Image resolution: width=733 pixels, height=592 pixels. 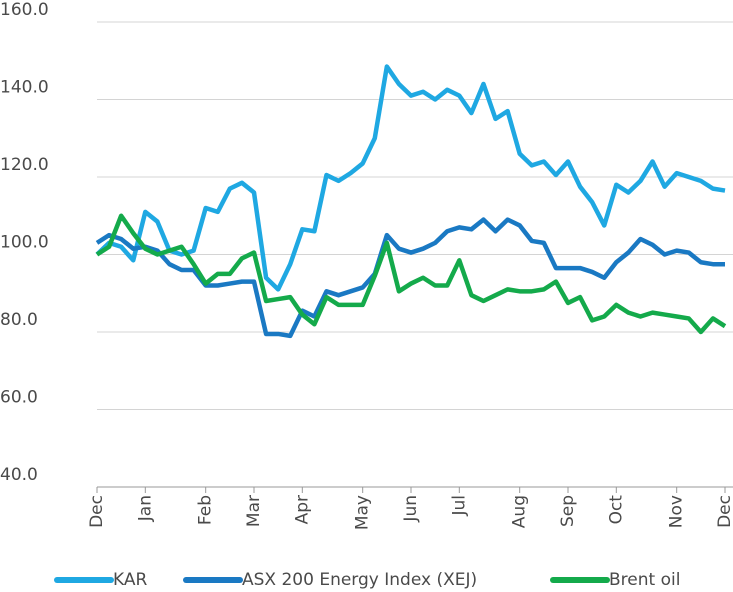 What do you see at coordinates (520, 511) in the screenshot?
I see `x-tick-label: Aug` at bounding box center [520, 511].